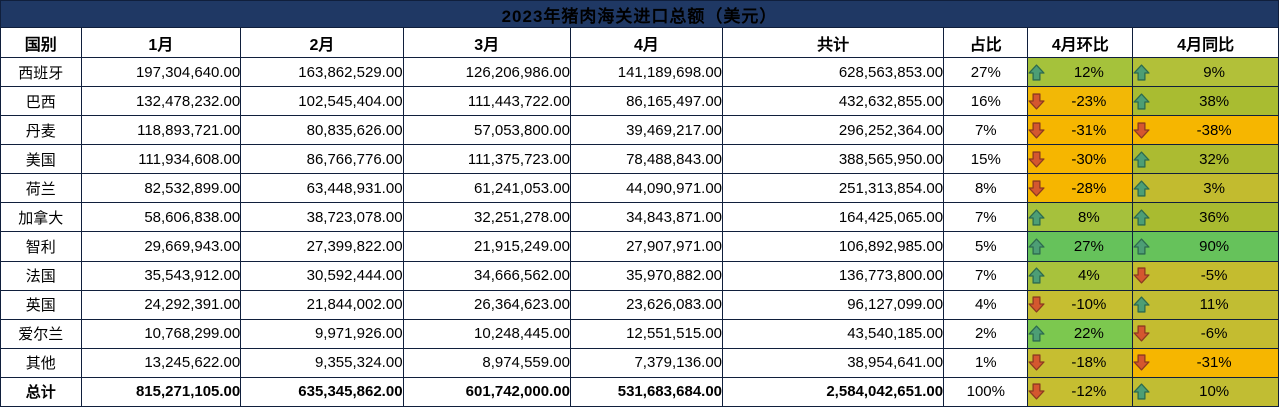 The image size is (1279, 407). I want to click on cell-country: 总计, so click(41, 391).